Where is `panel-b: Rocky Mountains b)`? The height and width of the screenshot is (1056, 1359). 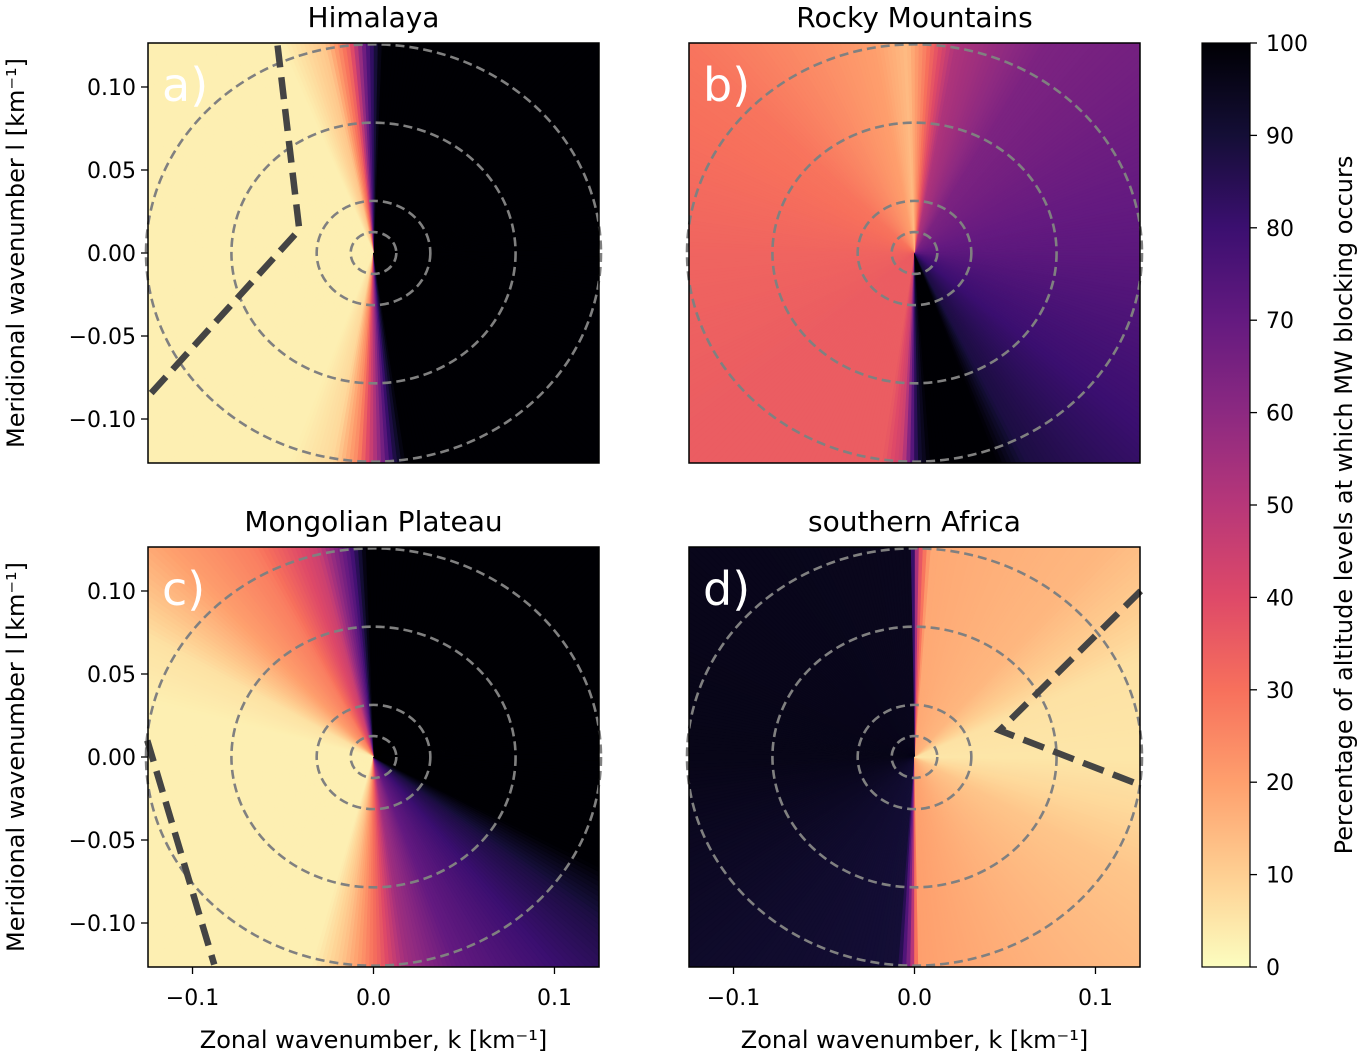 panel-b: Rocky Mountains b) is located at coordinates (914, 232).